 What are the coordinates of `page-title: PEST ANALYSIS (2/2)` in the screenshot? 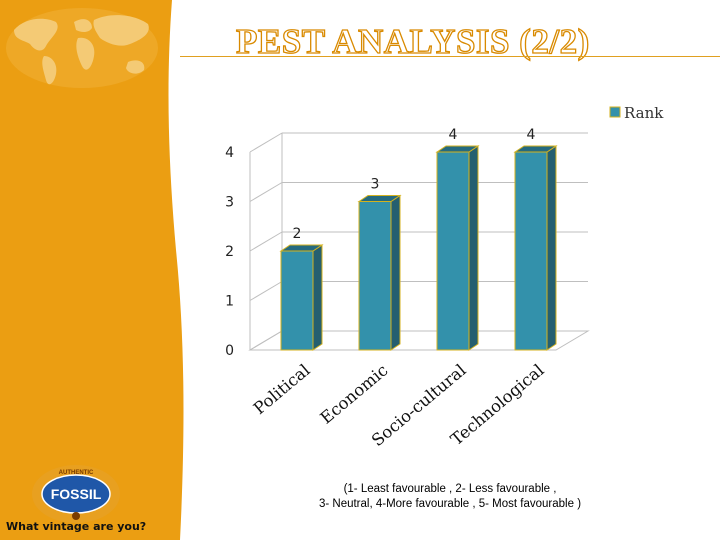 It's located at (412, 41).